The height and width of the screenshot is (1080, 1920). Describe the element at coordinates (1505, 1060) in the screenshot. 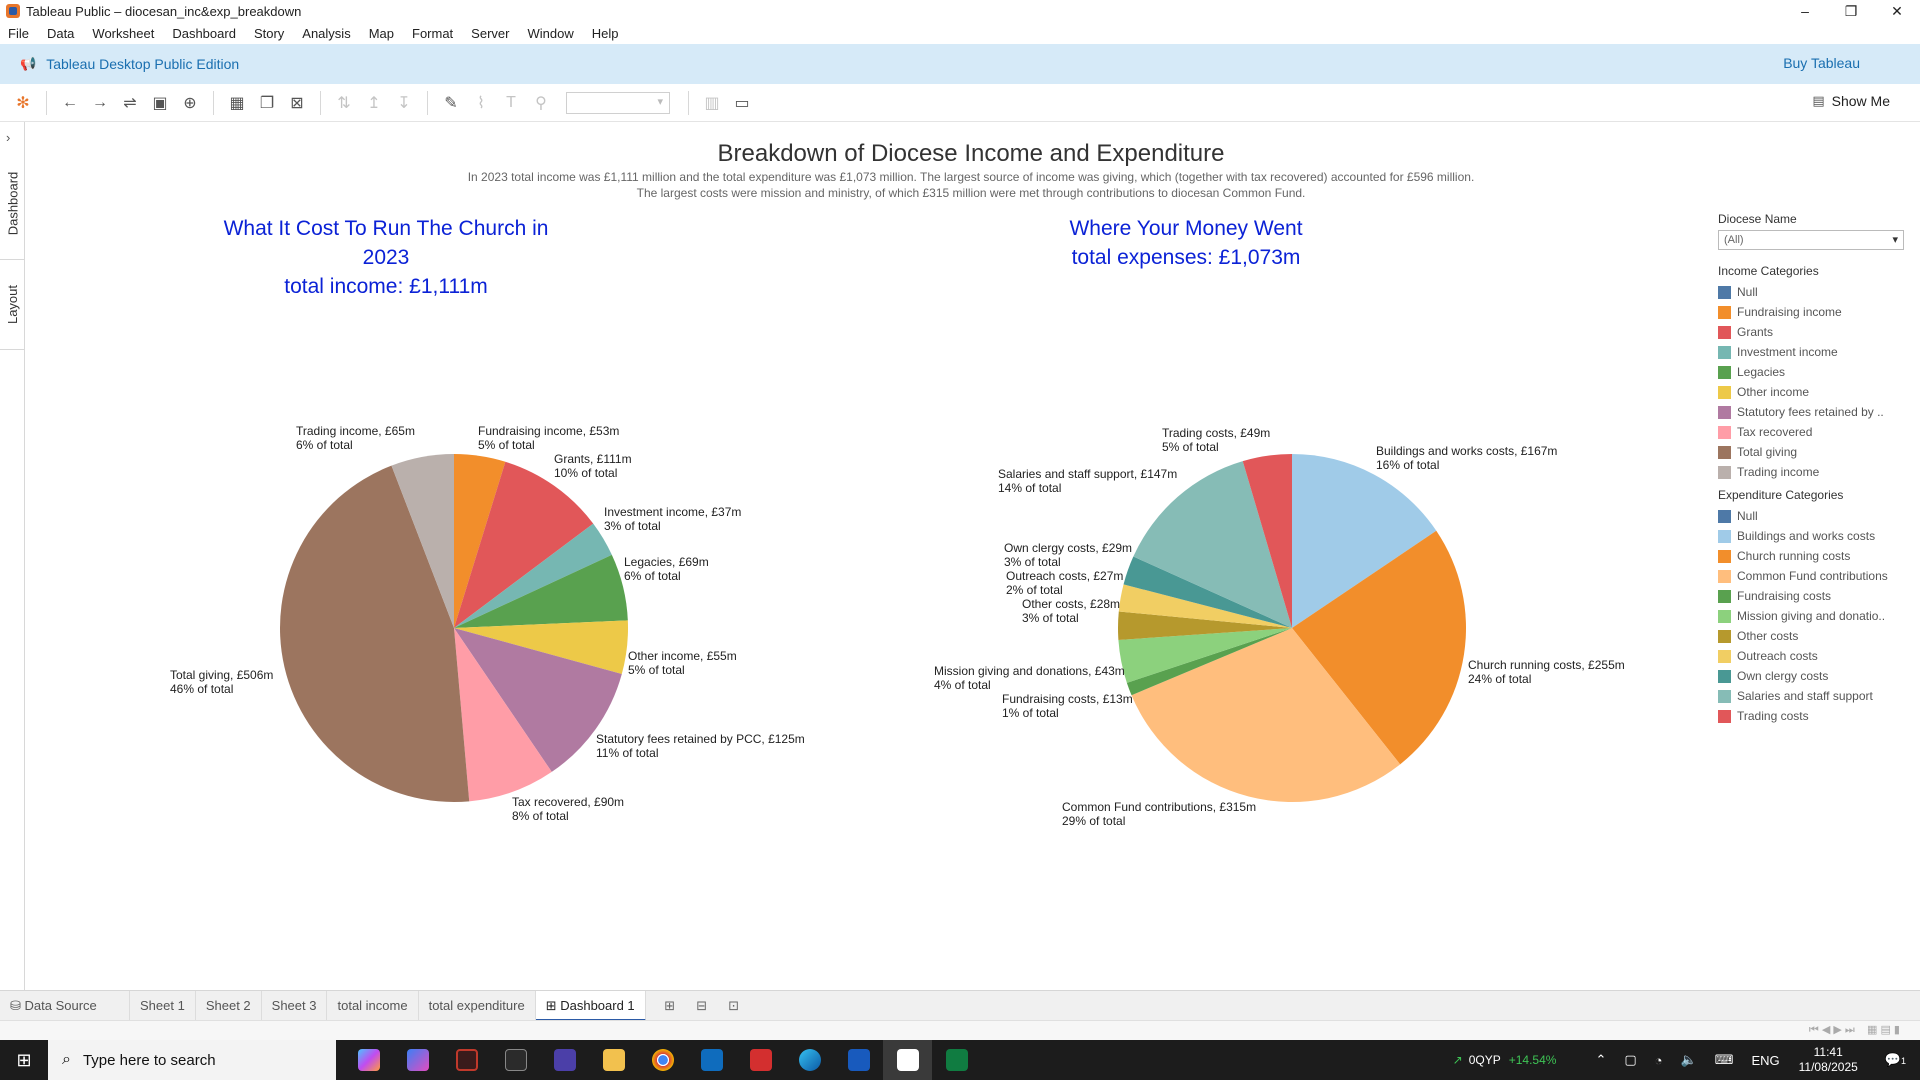

I see `stock-widget: ↗ 0QYP +14.54%` at that location.